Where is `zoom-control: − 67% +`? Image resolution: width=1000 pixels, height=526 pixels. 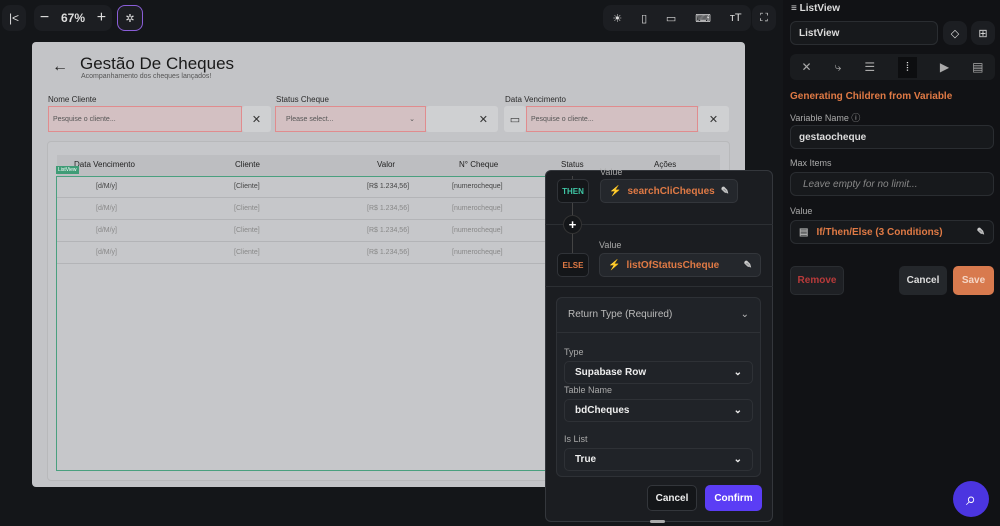
zoom-control: − 67% + is located at coordinates (73, 18).